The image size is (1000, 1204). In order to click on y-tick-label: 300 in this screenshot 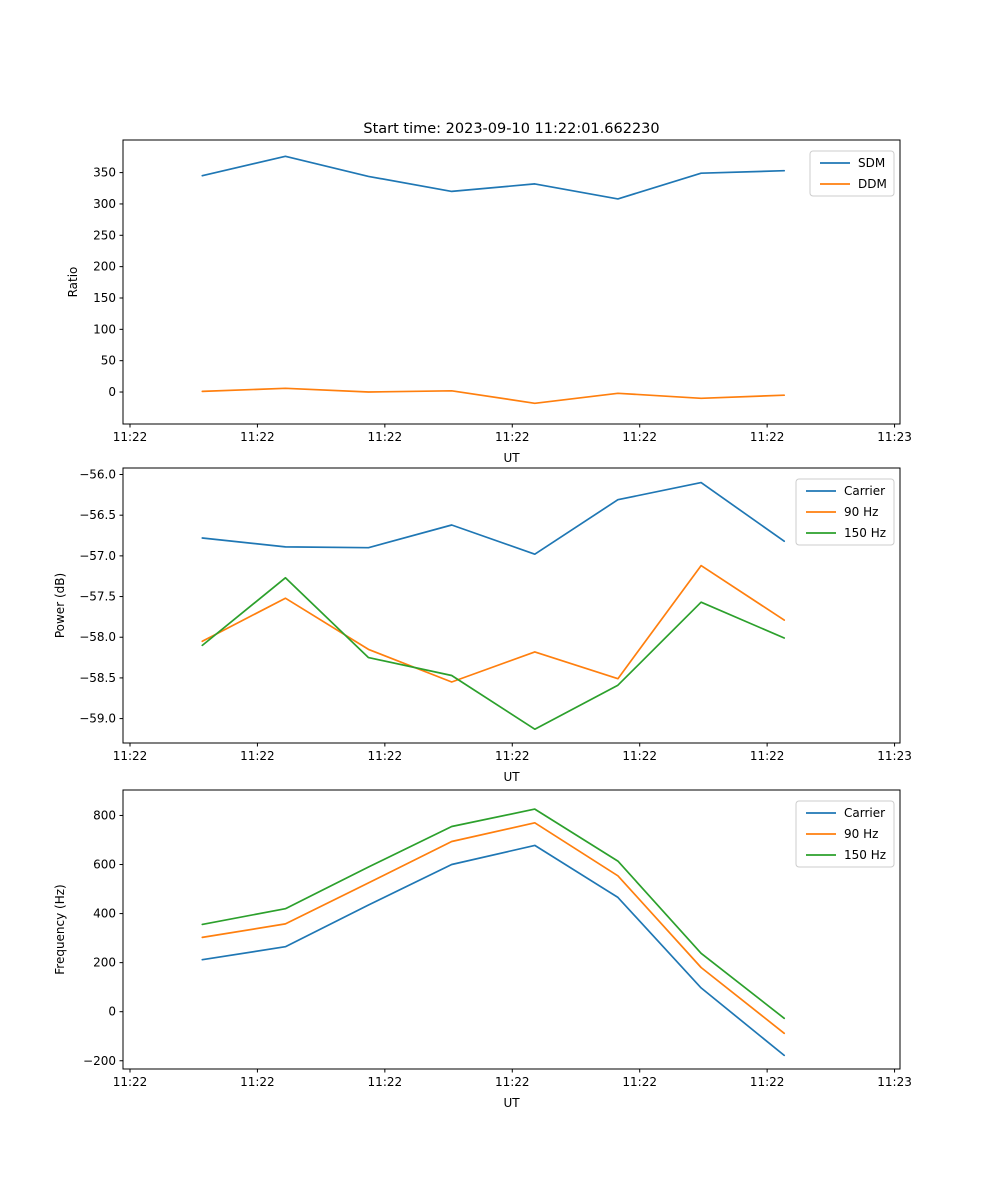, I will do `click(104, 204)`.